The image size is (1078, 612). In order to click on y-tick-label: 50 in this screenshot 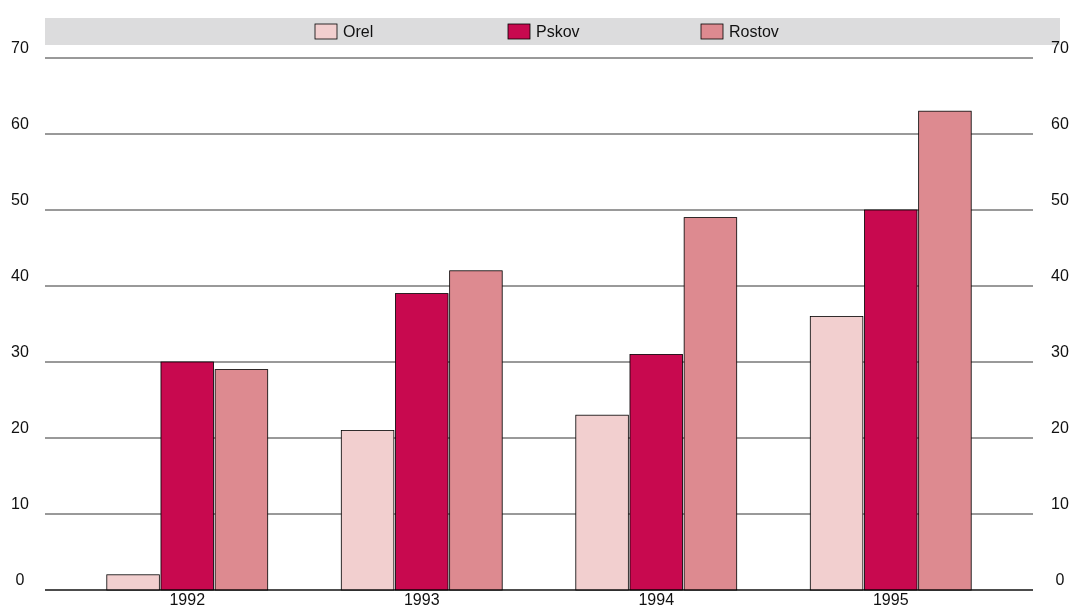, I will do `click(20, 199)`.